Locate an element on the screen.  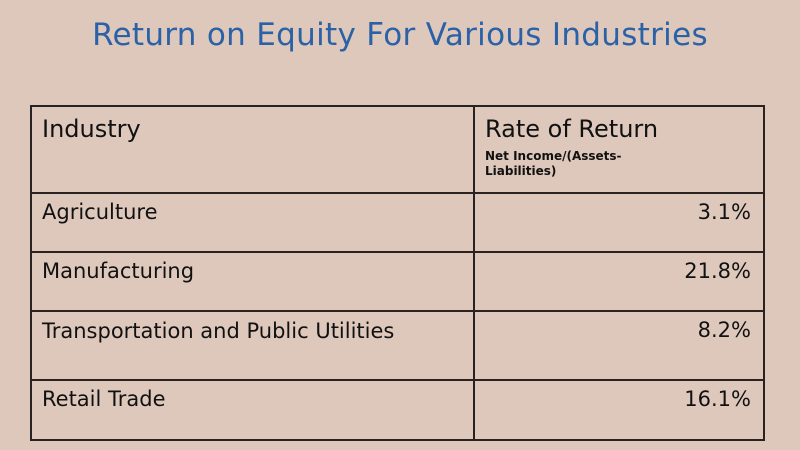
header-industry: Industry is located at coordinates (252, 149).